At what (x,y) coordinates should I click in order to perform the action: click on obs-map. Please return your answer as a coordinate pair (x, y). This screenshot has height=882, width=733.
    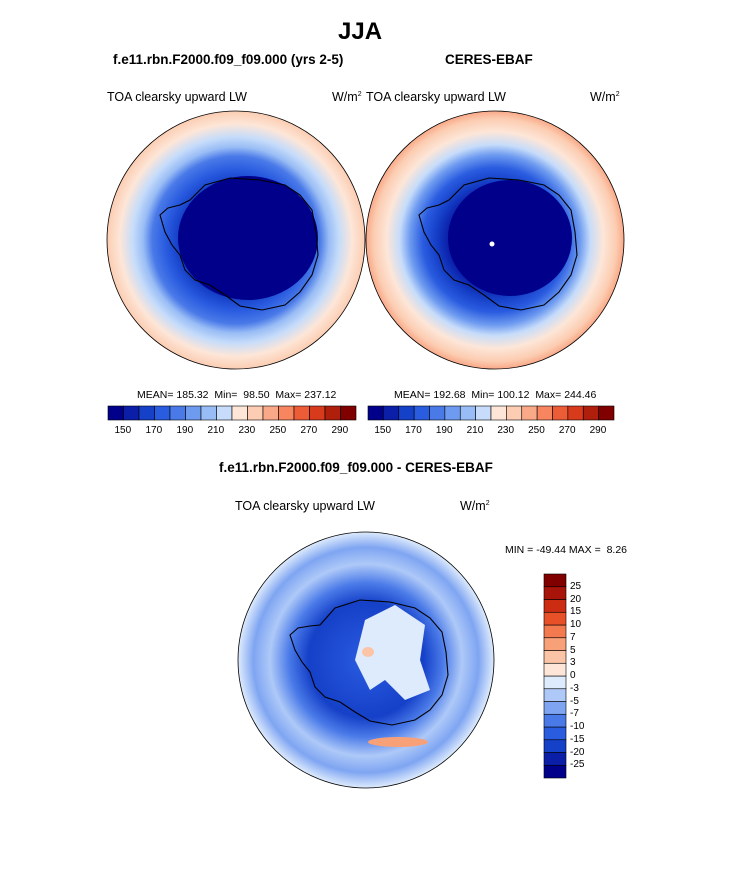
    Looking at the image, I should click on (495, 240).